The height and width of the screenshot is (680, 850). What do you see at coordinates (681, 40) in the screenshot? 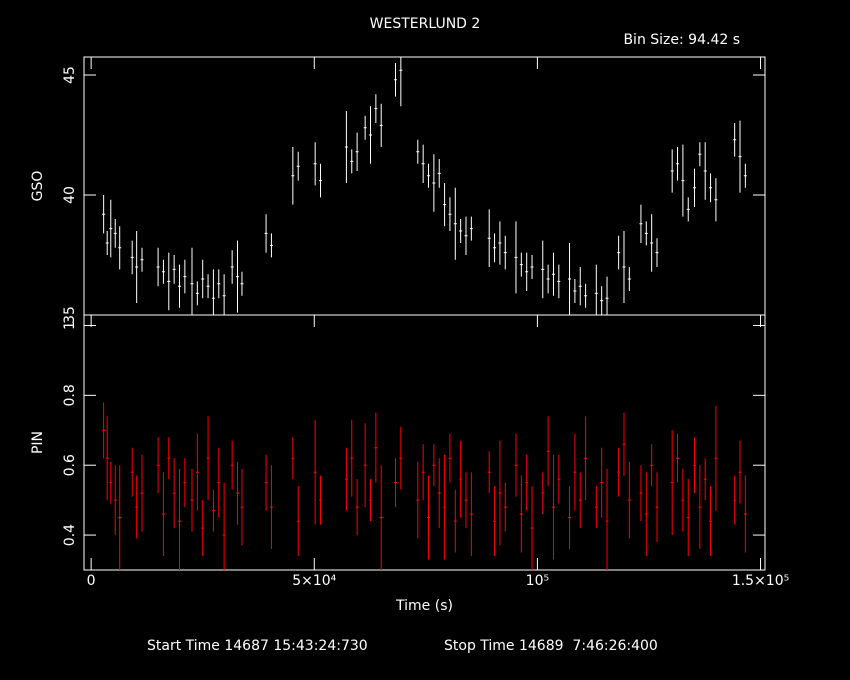
I see `bin-size: Bin Size: 94.42 s` at bounding box center [681, 40].